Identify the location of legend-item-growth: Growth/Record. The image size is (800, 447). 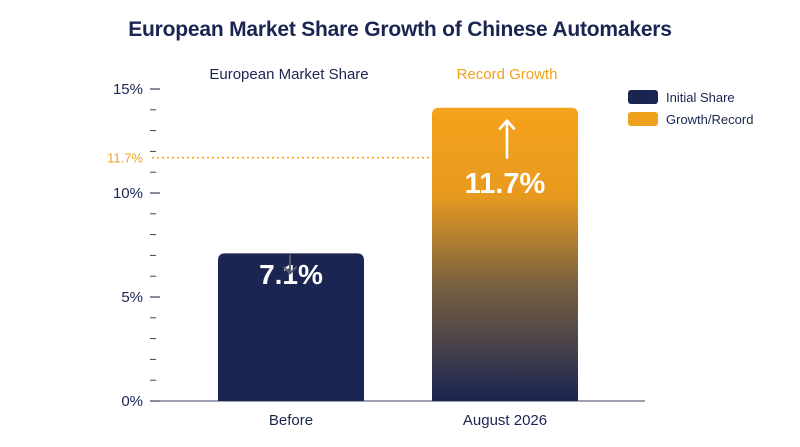
(690, 119).